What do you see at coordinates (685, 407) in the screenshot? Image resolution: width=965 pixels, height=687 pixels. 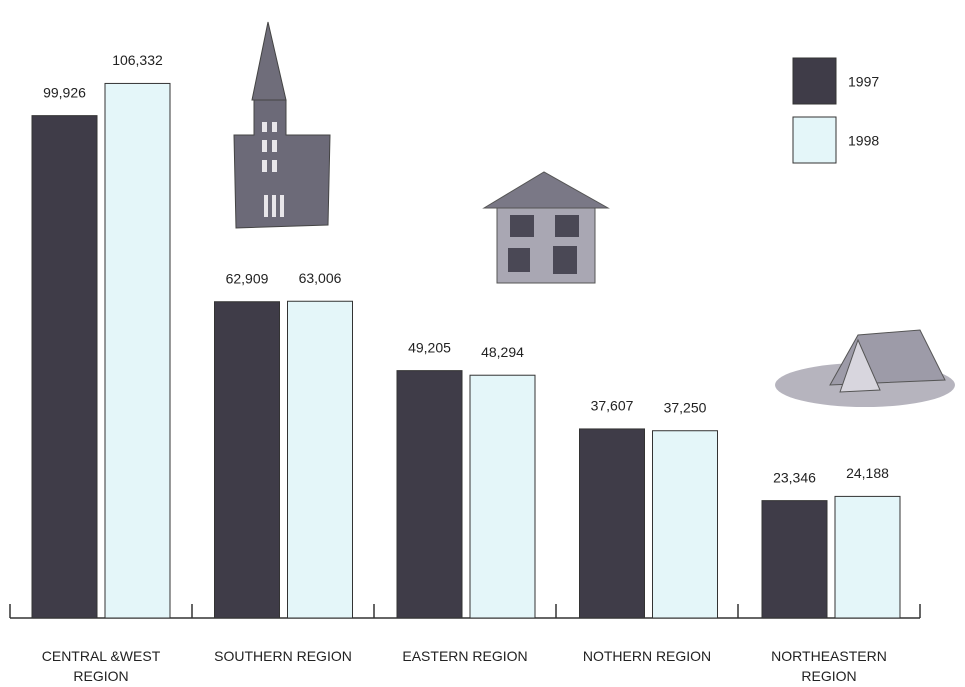 I see `data-label: 37,250` at bounding box center [685, 407].